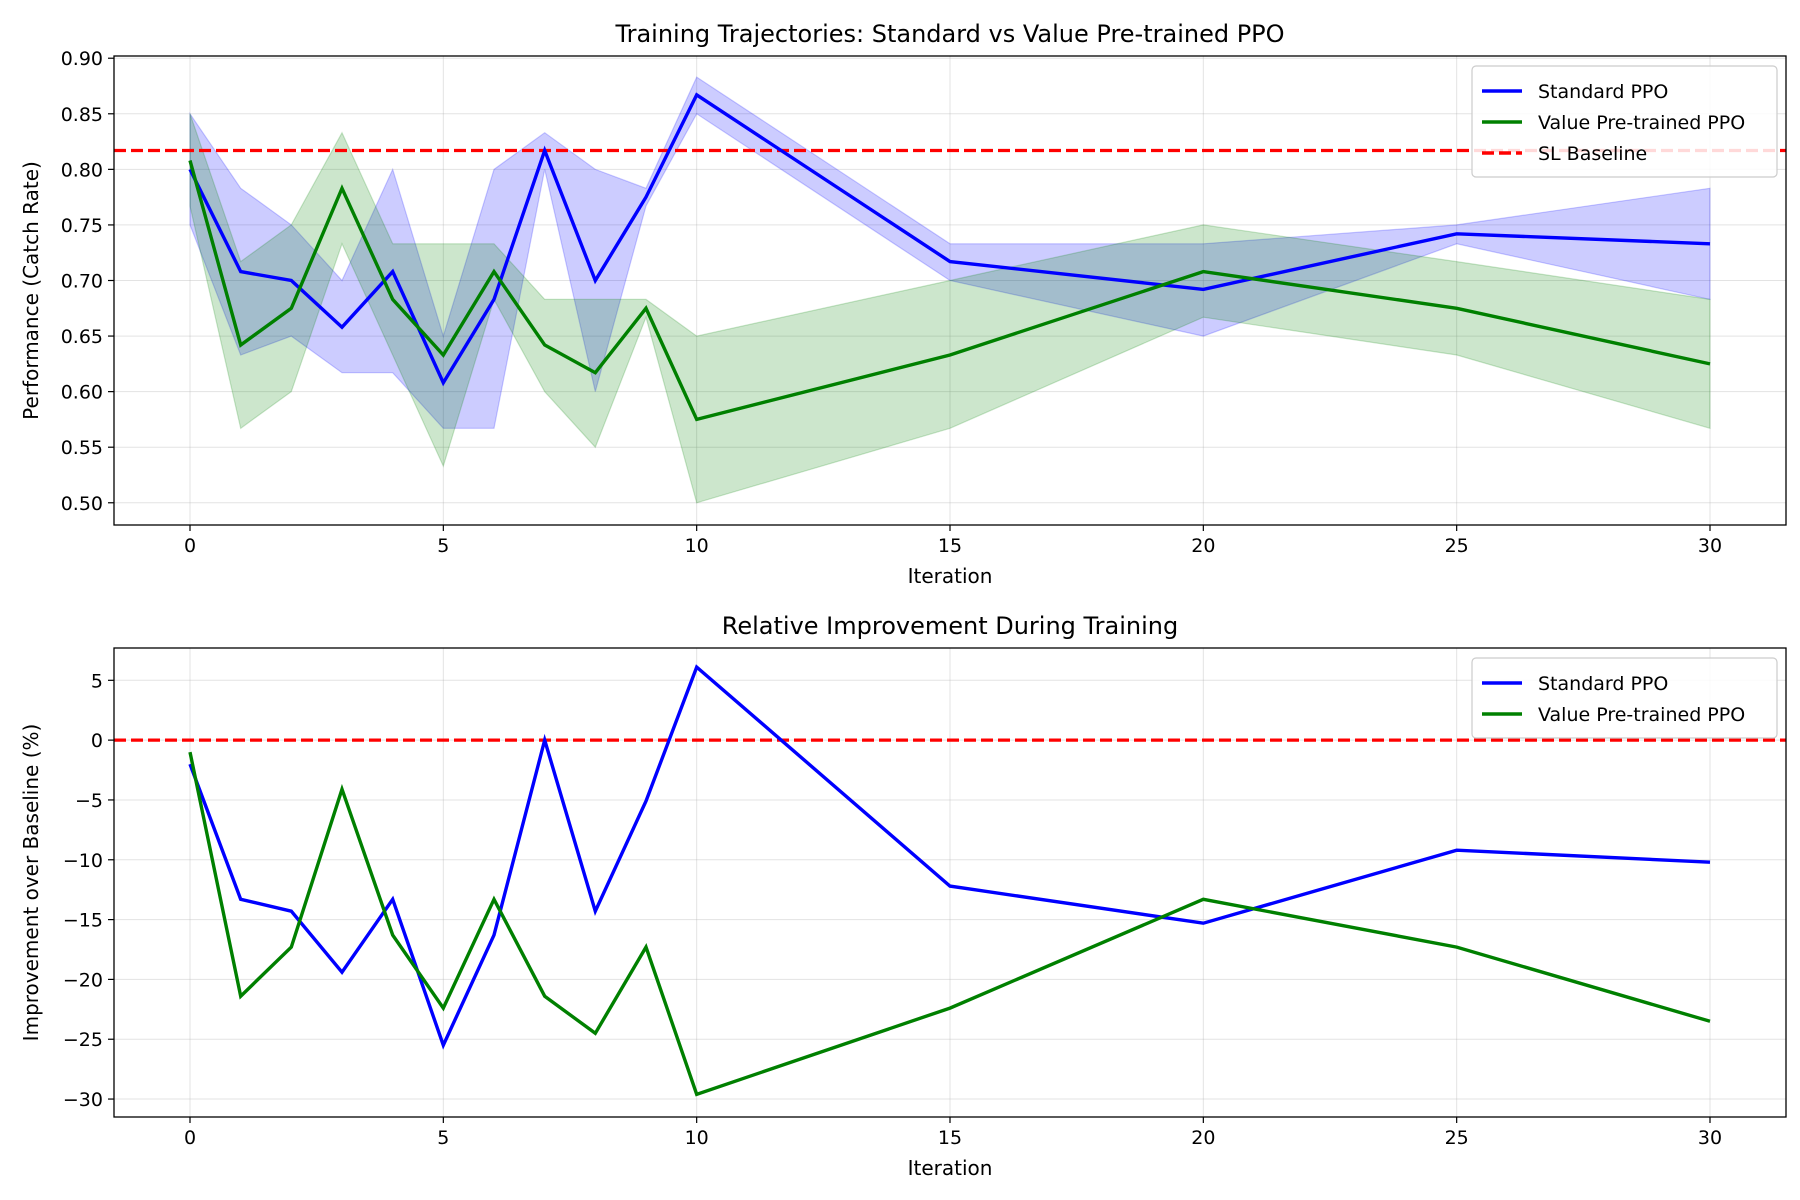  What do you see at coordinates (82, 393) in the screenshot?
I see `y-tick-label: 0.60` at bounding box center [82, 393].